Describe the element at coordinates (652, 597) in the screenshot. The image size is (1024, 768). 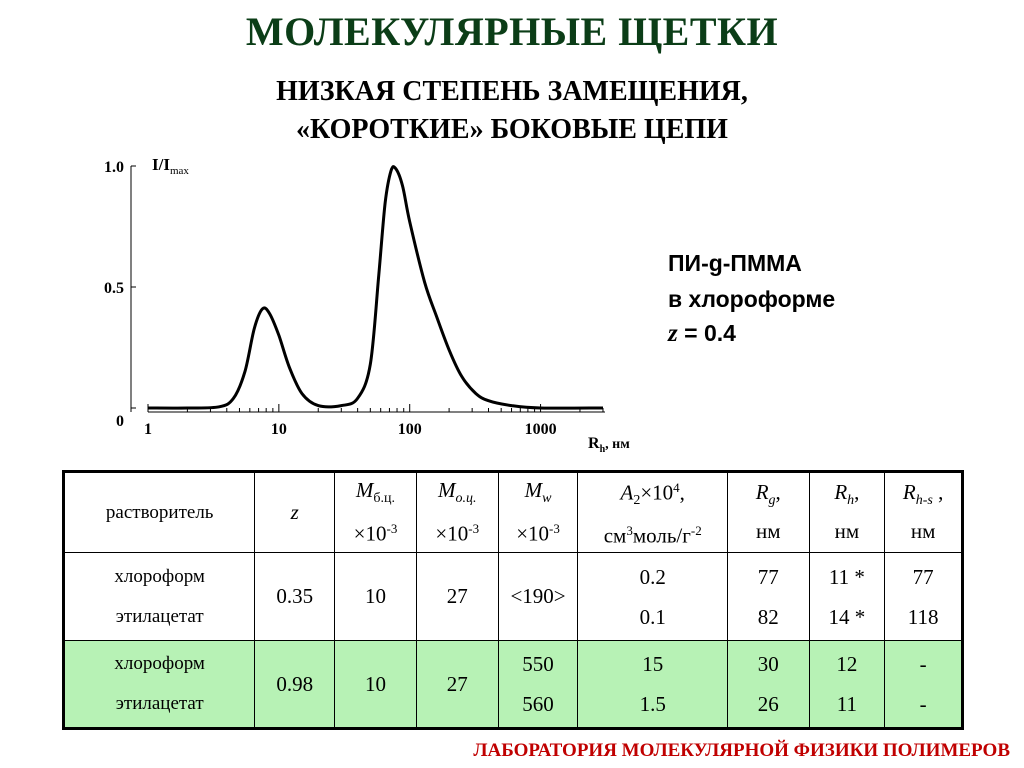
I see `cell-a2: 0.2 0.1` at that location.